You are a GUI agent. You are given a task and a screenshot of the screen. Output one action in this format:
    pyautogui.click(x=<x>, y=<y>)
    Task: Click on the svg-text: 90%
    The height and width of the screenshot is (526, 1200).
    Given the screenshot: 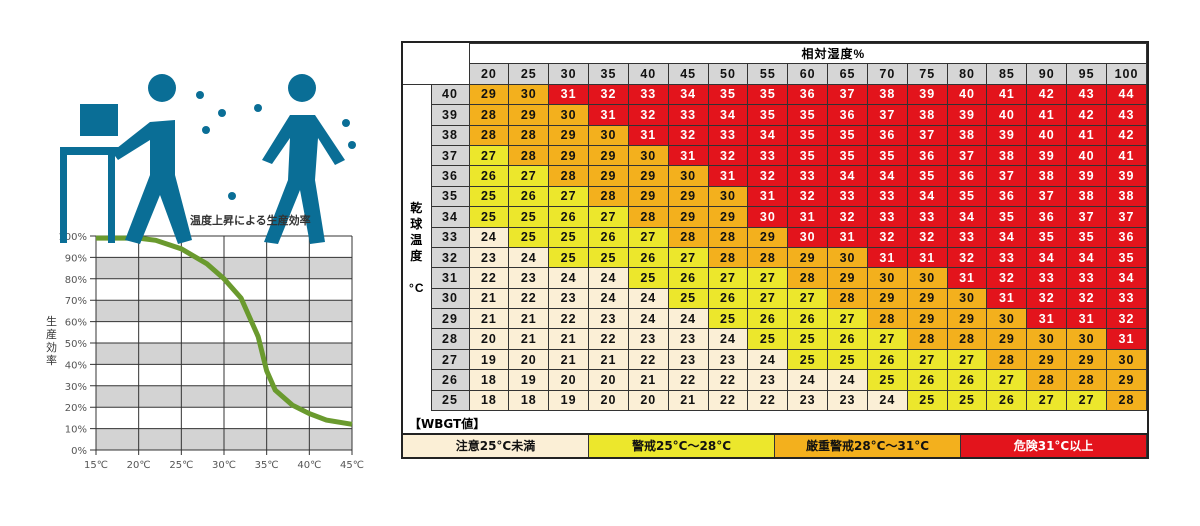 What is the action you would take?
    pyautogui.click(x=76, y=258)
    